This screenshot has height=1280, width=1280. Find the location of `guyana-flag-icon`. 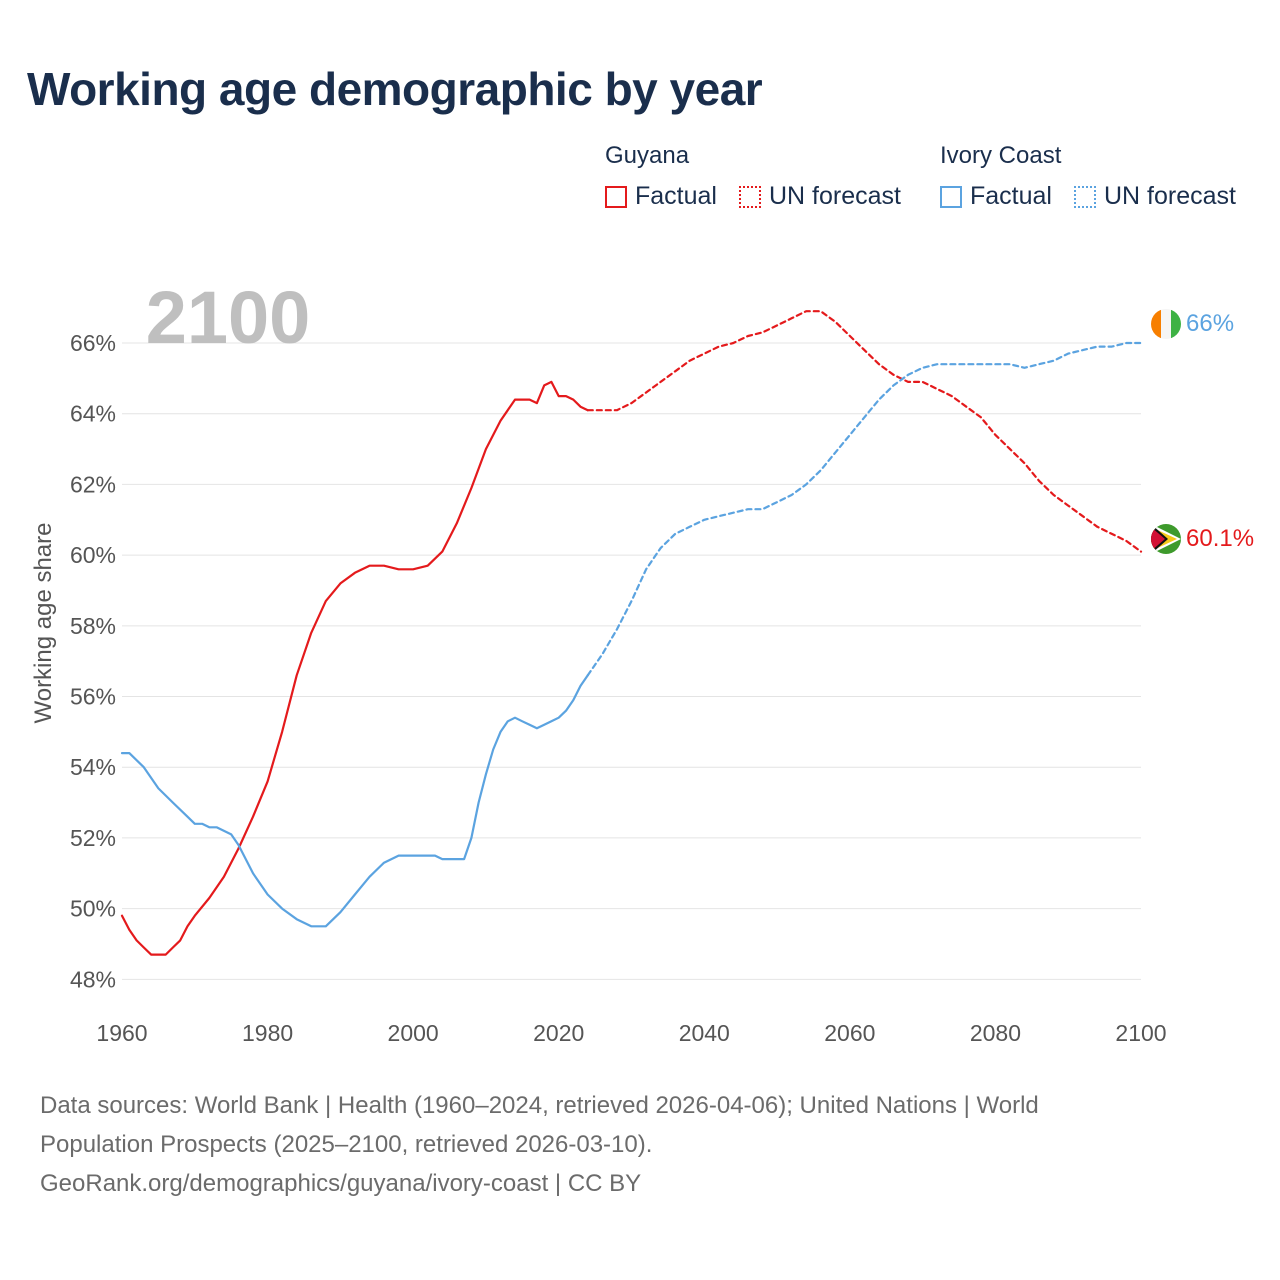

guyana-flag-icon is located at coordinates (1166, 539).